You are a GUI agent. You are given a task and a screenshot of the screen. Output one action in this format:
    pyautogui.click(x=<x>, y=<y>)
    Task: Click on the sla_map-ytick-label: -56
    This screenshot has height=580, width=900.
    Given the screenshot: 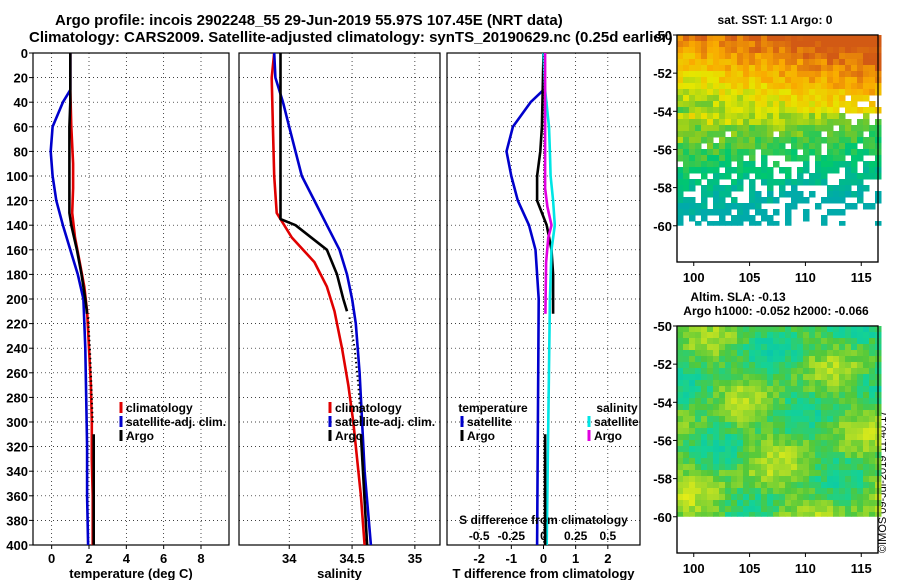 What is the action you would take?
    pyautogui.click(x=662, y=440)
    